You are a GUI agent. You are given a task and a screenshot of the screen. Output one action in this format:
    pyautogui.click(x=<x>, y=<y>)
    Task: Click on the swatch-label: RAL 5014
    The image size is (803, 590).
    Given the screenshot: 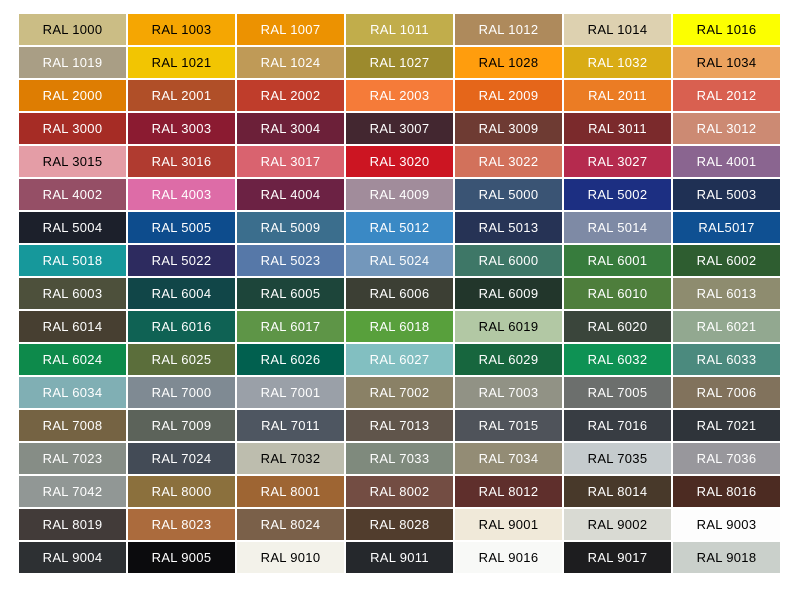 What is the action you would take?
    pyautogui.click(x=617, y=227)
    